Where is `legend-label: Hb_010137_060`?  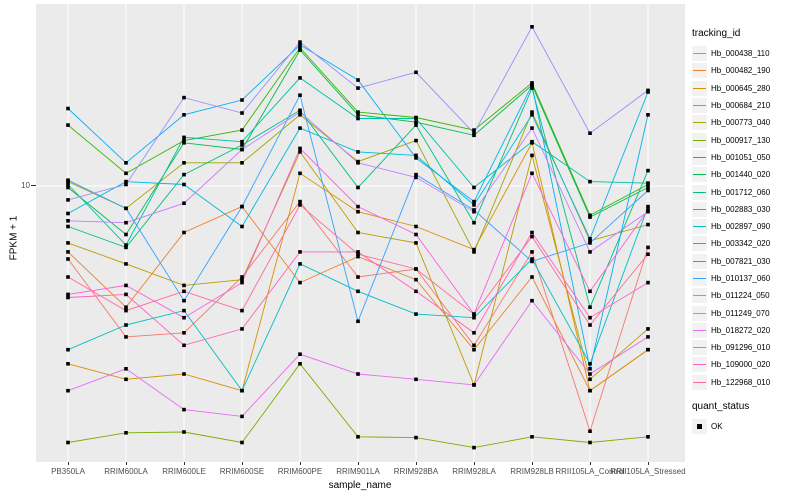 legend-label: Hb_010137_060 is located at coordinates (741, 278).